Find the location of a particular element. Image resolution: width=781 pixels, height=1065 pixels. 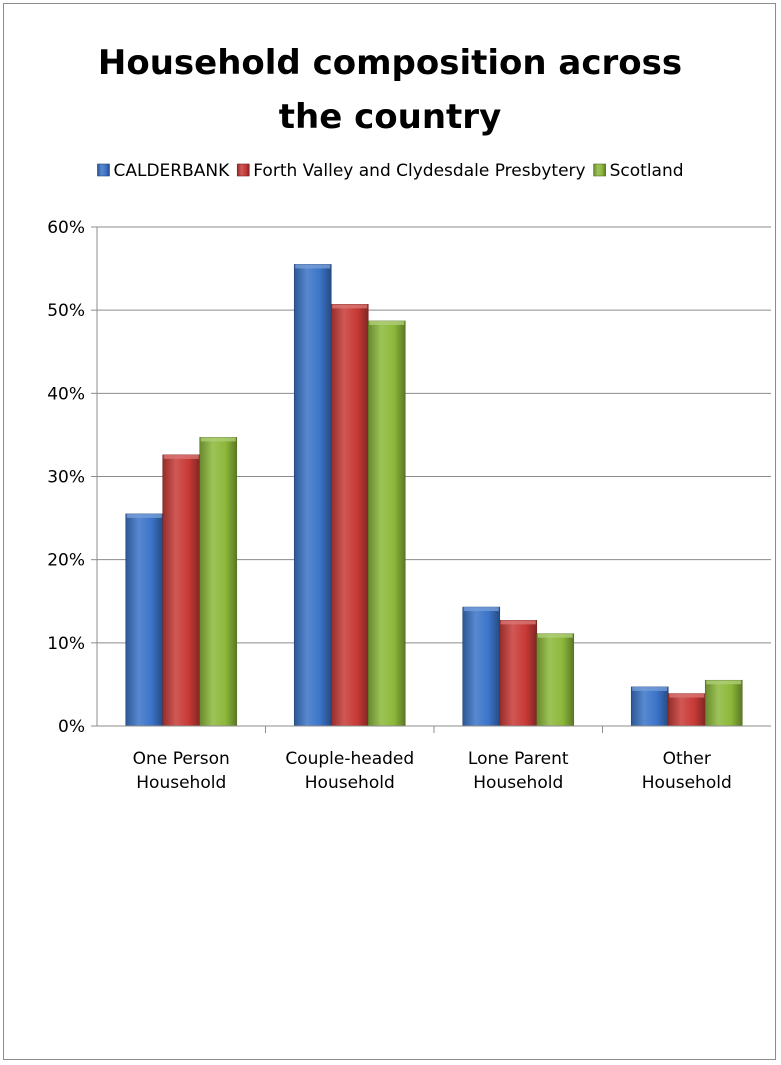

x-category-label: Lone Parent is located at coordinates (518, 759).